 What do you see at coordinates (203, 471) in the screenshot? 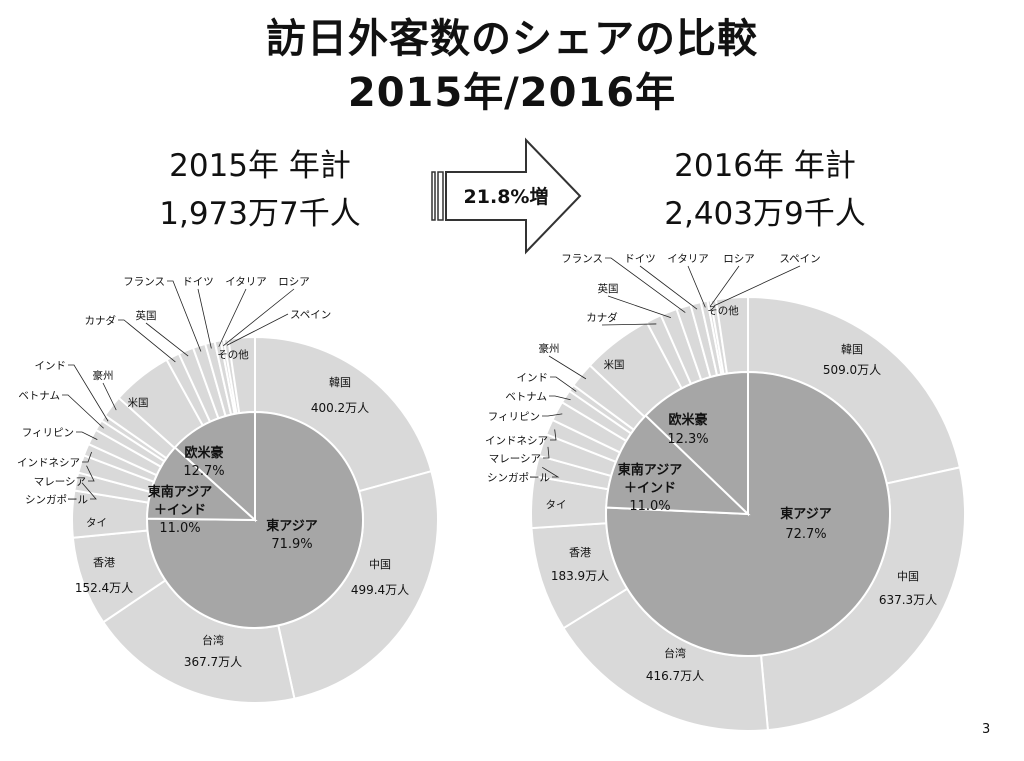
I see `inner-slice-value: 12.7%` at bounding box center [203, 471].